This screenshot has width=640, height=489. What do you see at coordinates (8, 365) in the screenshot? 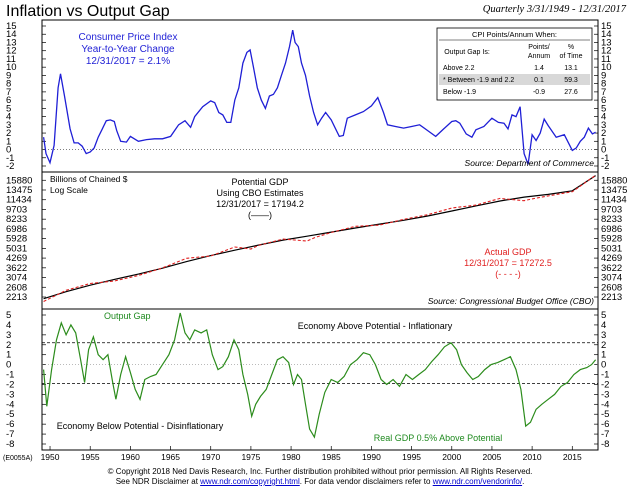
I see `gap-tick-label-left: 0` at bounding box center [8, 365].